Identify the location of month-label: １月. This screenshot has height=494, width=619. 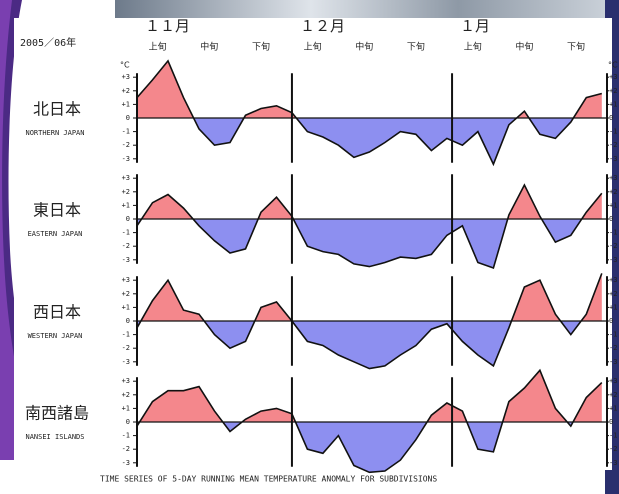
(475, 26).